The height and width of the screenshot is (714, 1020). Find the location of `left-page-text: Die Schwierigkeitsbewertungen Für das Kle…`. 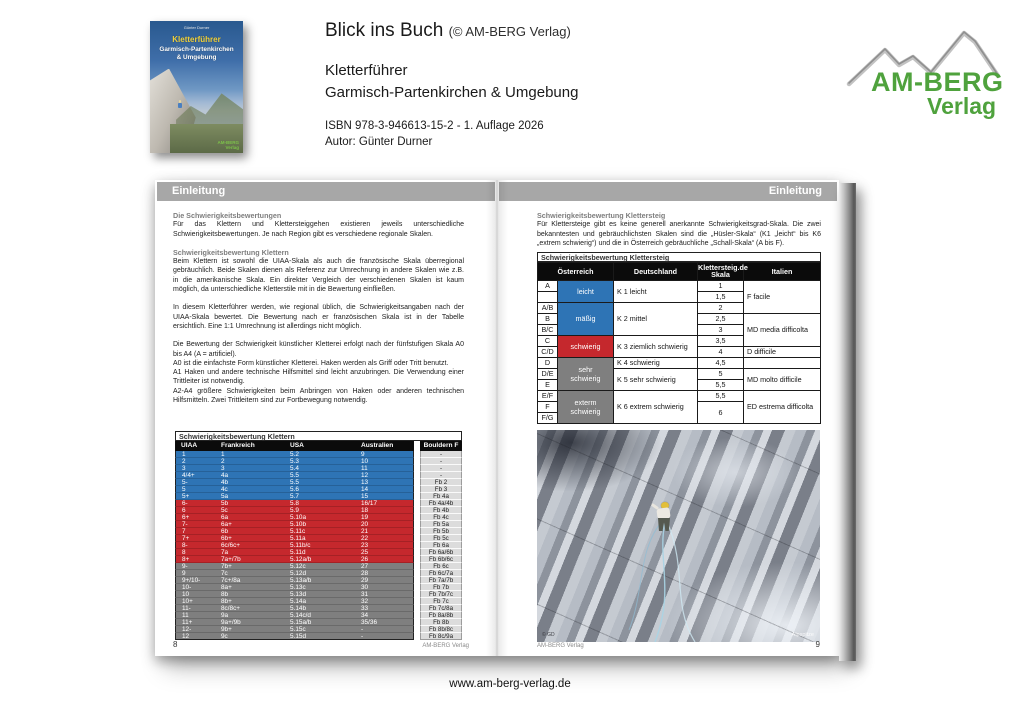

left-page-text: Die Schwierigkeitsbewertungen Für das Kle… is located at coordinates (318, 308).